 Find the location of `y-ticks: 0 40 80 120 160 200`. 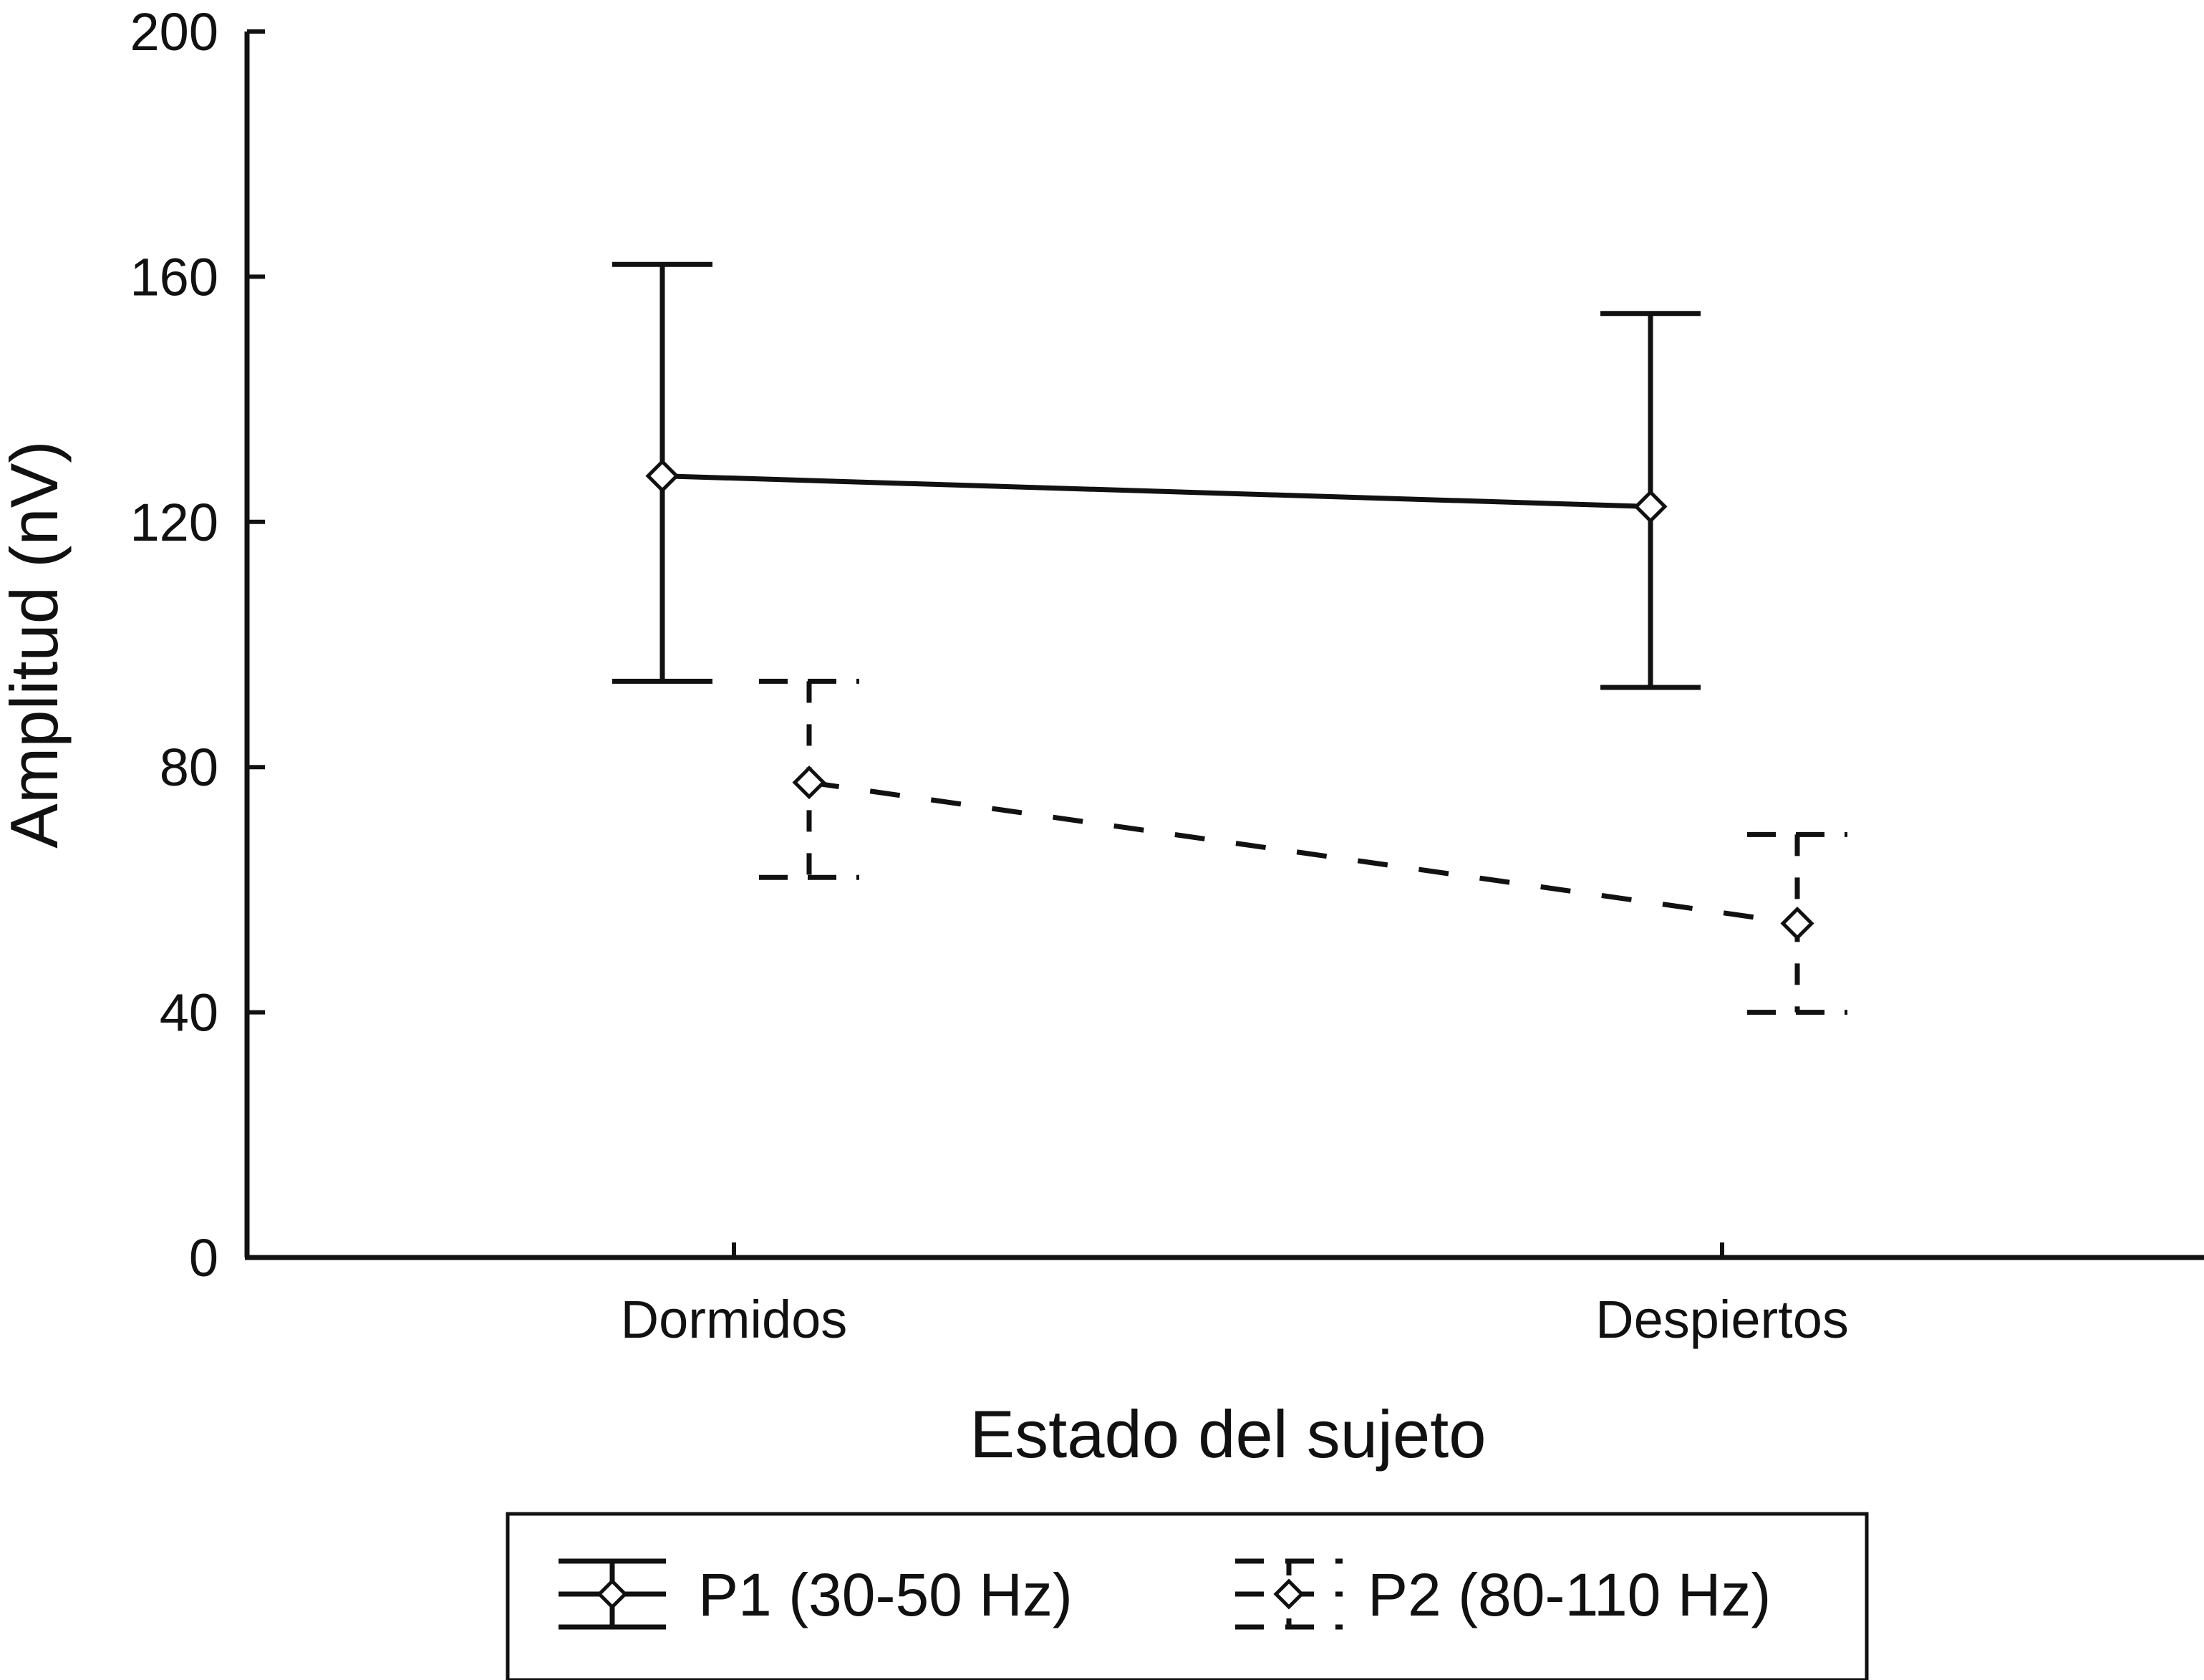

y-ticks: 0 40 80 120 160 200 is located at coordinates (197, 645).